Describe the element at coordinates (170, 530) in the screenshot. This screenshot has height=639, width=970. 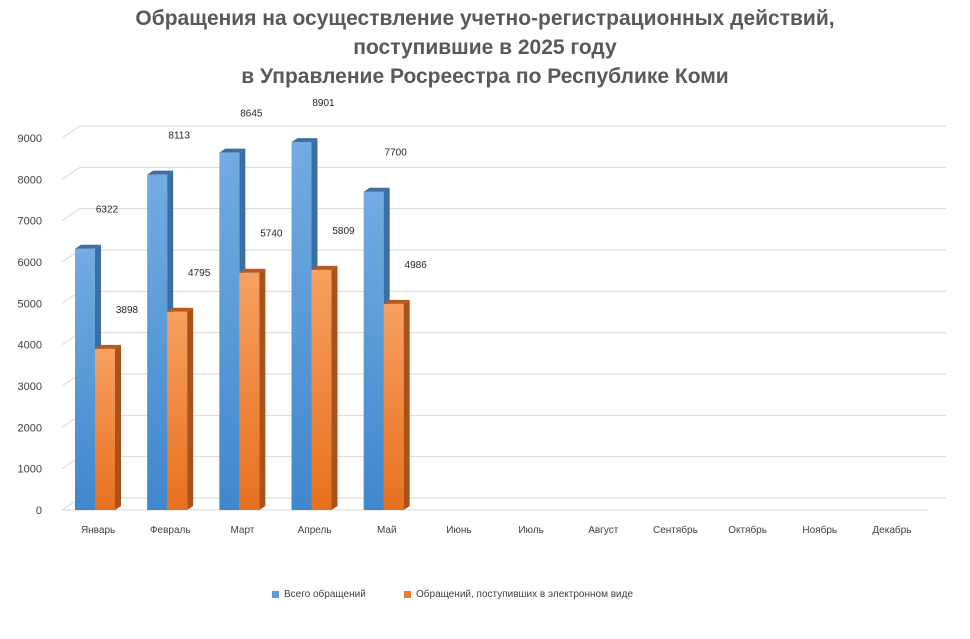
I see `x-tick-label: Февраль` at that location.